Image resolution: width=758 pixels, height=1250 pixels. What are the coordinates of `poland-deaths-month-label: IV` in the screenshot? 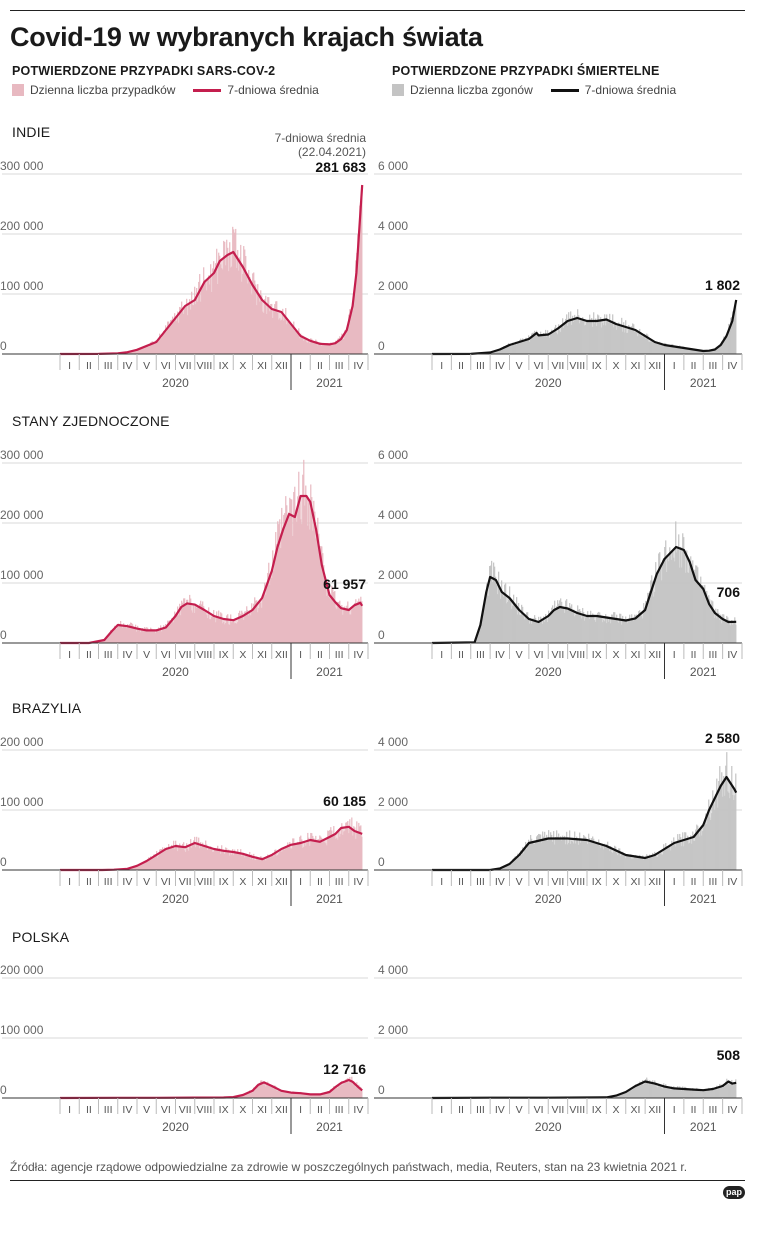 It's located at (500, 1110).